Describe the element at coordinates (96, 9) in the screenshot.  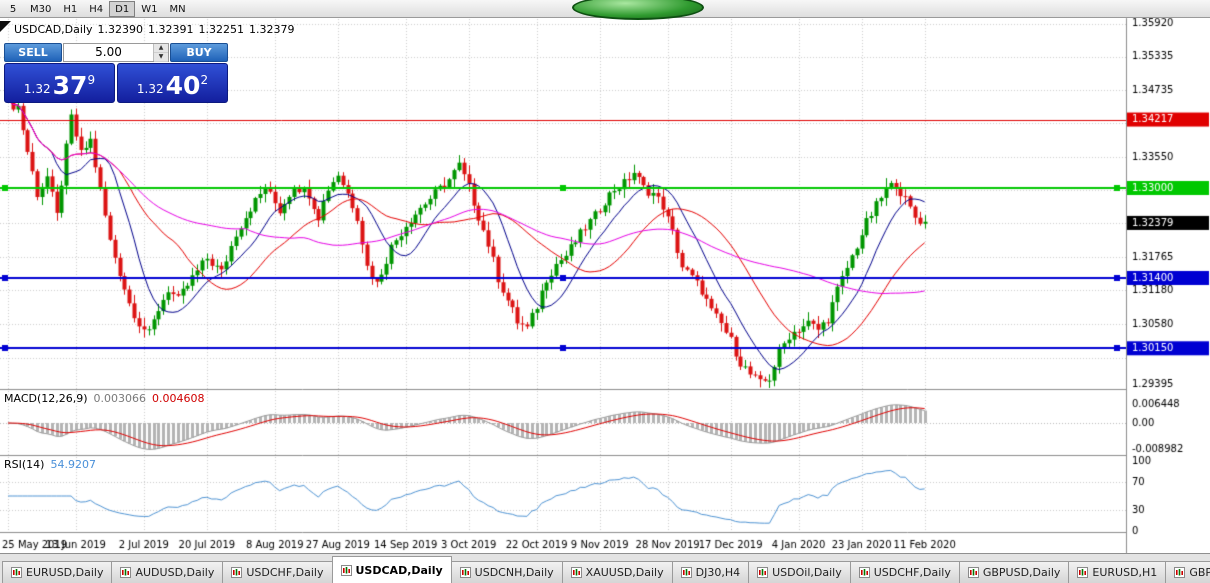
I see `timeframe-button-h4: H4` at that location.